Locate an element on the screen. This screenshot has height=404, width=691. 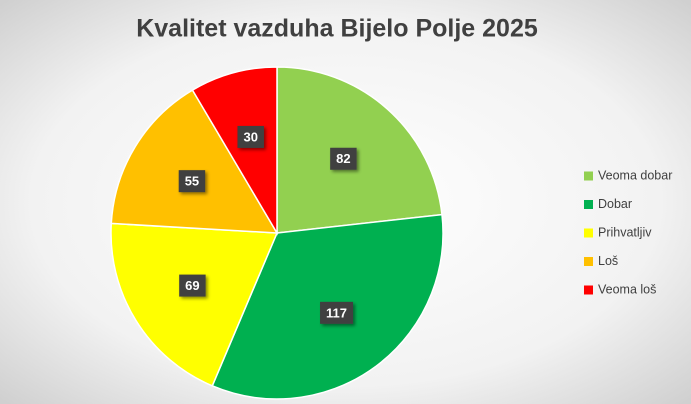
data-label-text: 69 is located at coordinates (192, 285).